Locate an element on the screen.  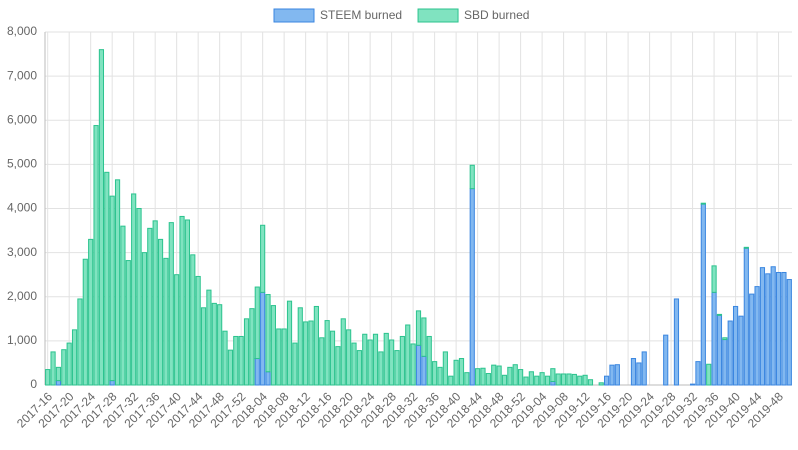
y-tick-label: 0 is located at coordinates (33, 384).